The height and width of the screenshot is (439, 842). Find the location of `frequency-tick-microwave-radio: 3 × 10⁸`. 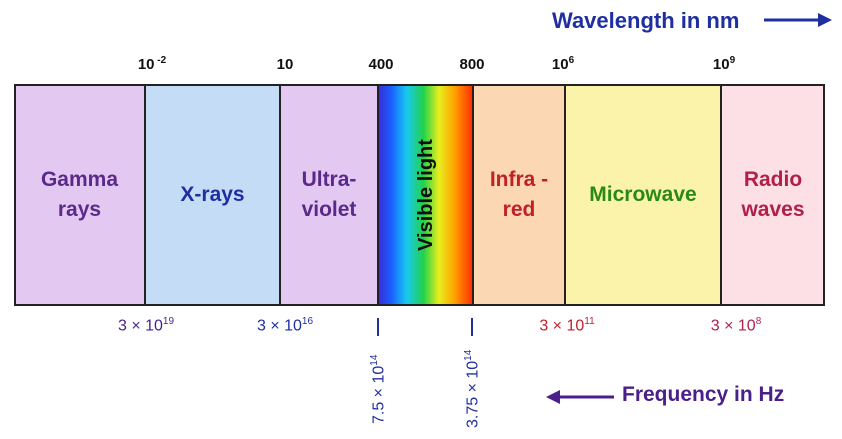

frequency-tick-microwave-radio: 3 × 10⁸ is located at coordinates (736, 325).